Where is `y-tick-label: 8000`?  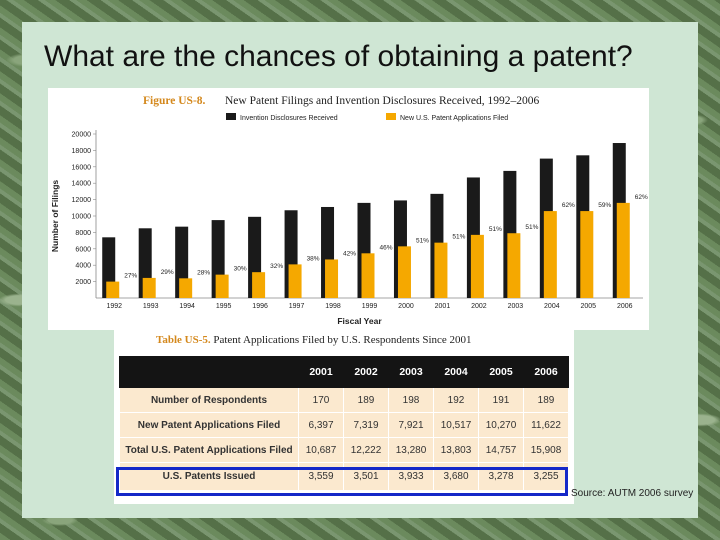 y-tick-label: 8000 is located at coordinates (83, 233).